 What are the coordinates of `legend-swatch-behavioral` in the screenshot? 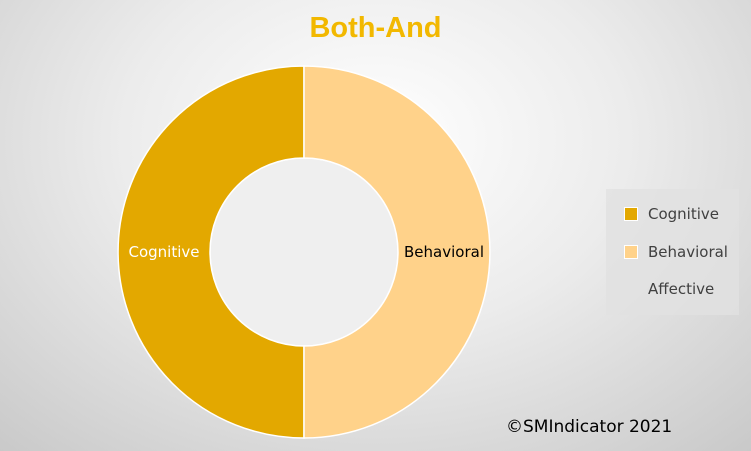 It's located at (631, 252).